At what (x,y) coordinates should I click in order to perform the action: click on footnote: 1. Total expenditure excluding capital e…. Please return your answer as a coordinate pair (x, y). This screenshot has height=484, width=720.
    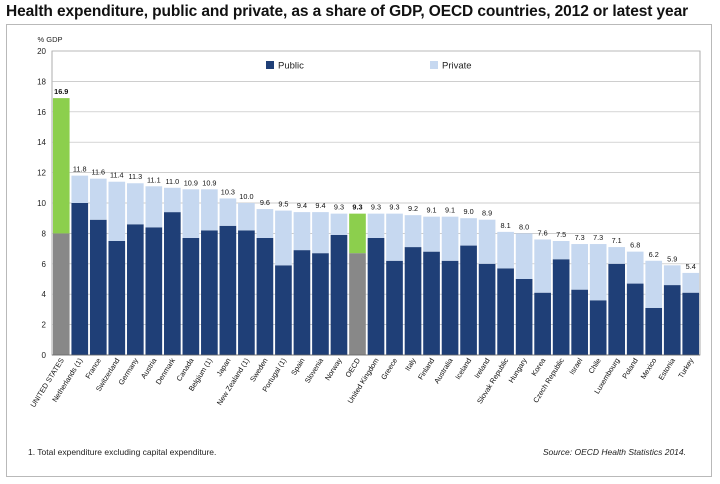
    Looking at the image, I should click on (122, 452).